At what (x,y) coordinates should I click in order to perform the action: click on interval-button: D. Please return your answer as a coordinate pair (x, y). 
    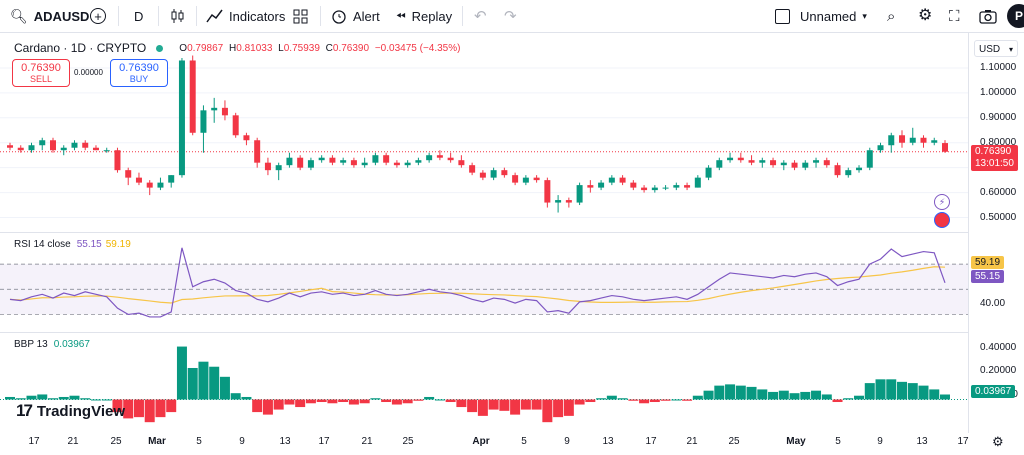
    Looking at the image, I should click on (138, 16).